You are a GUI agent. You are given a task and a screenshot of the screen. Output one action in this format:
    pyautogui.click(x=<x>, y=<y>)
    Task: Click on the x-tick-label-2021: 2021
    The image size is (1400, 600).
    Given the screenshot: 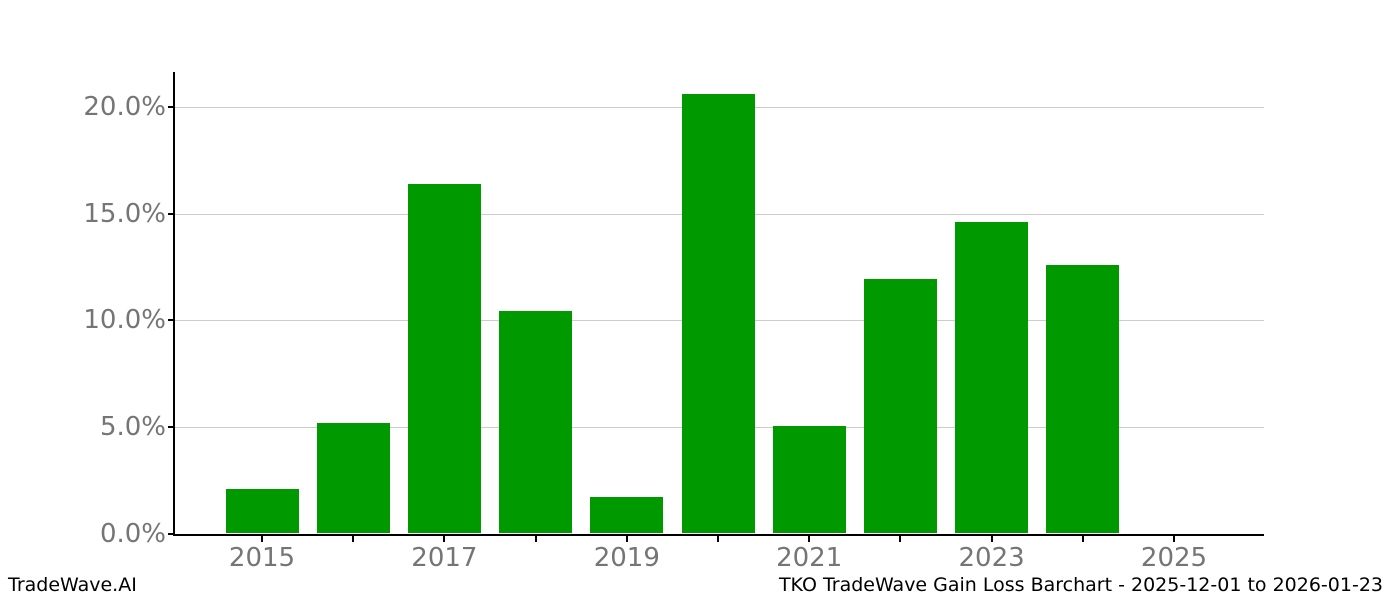 What is the action you would take?
    pyautogui.click(x=809, y=557)
    